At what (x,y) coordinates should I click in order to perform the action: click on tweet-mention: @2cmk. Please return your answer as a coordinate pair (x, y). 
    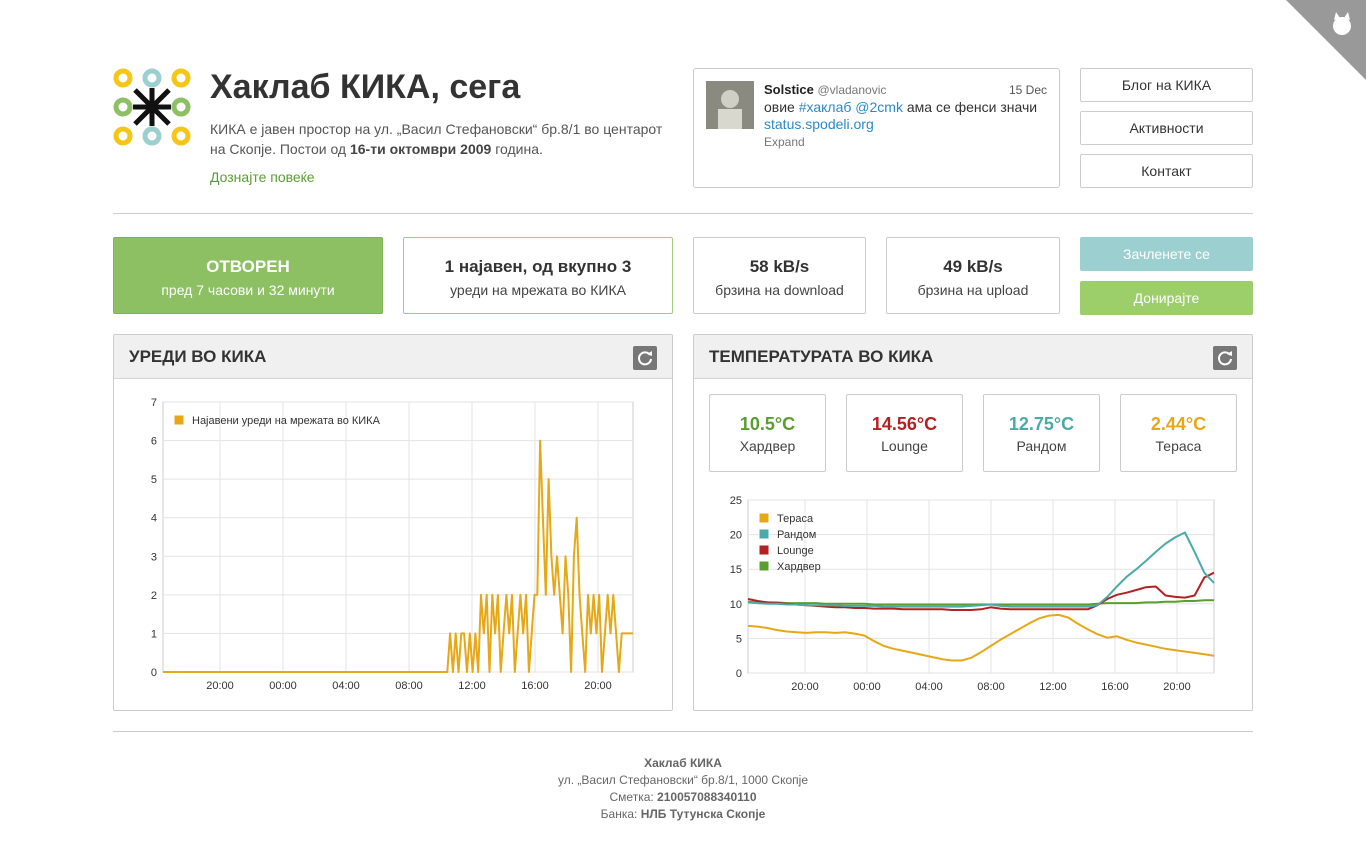
    Looking at the image, I should click on (879, 107).